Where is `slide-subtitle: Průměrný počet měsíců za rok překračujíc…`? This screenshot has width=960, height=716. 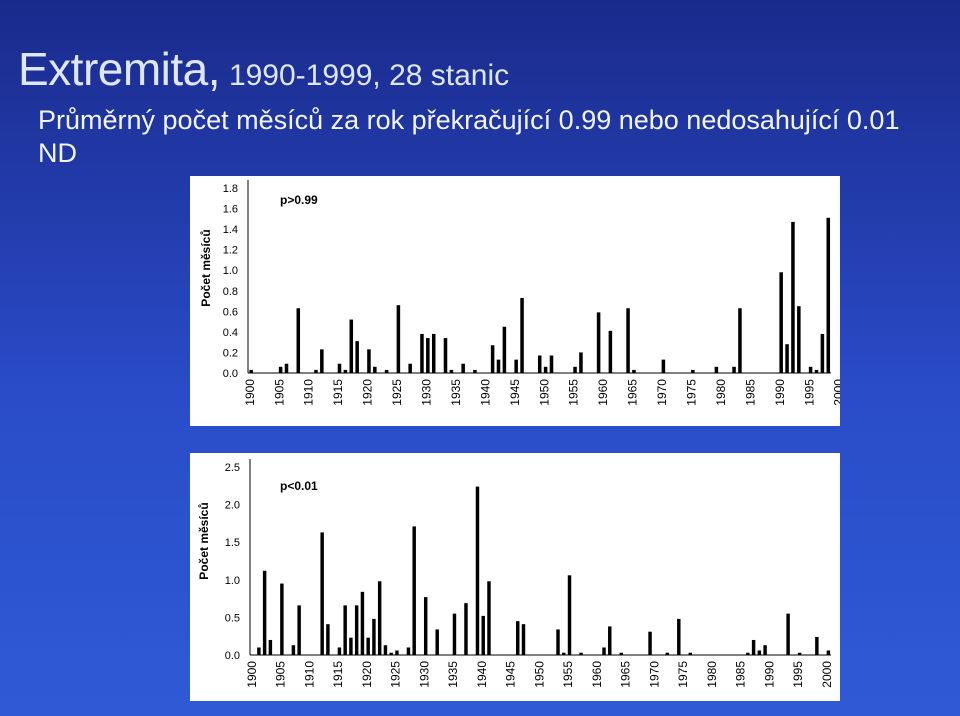
slide-subtitle: Průměrný počet měsíců za rok překračujíc… is located at coordinates (469, 136).